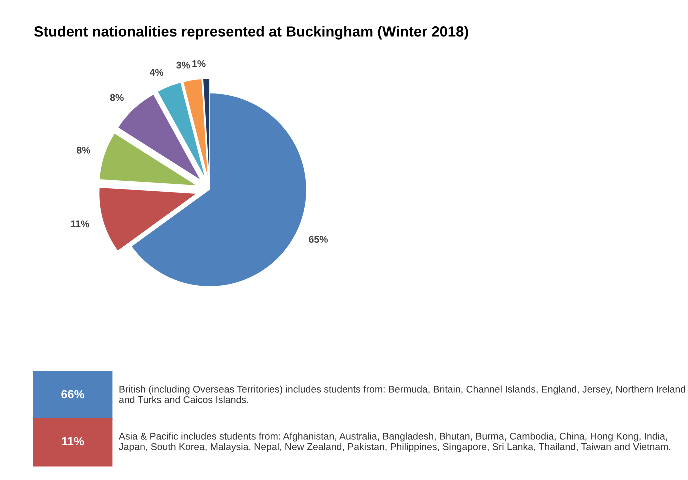 Image resolution: width=688 pixels, height=480 pixels. Describe the element at coordinates (394, 442) in the screenshot. I see `text: Asia & Pacific includes students from: Afghanistan, Australia, Bangladesh, Bhutan, Burma, Cambodia, China, Hong Kong, India, Japan, South Korea, Malaysia, Nepal, New Zealand, Pakistan, Philippines, Singapore, Sri Lanka, Thailand, Taiwan and Vietnam.` at that location.